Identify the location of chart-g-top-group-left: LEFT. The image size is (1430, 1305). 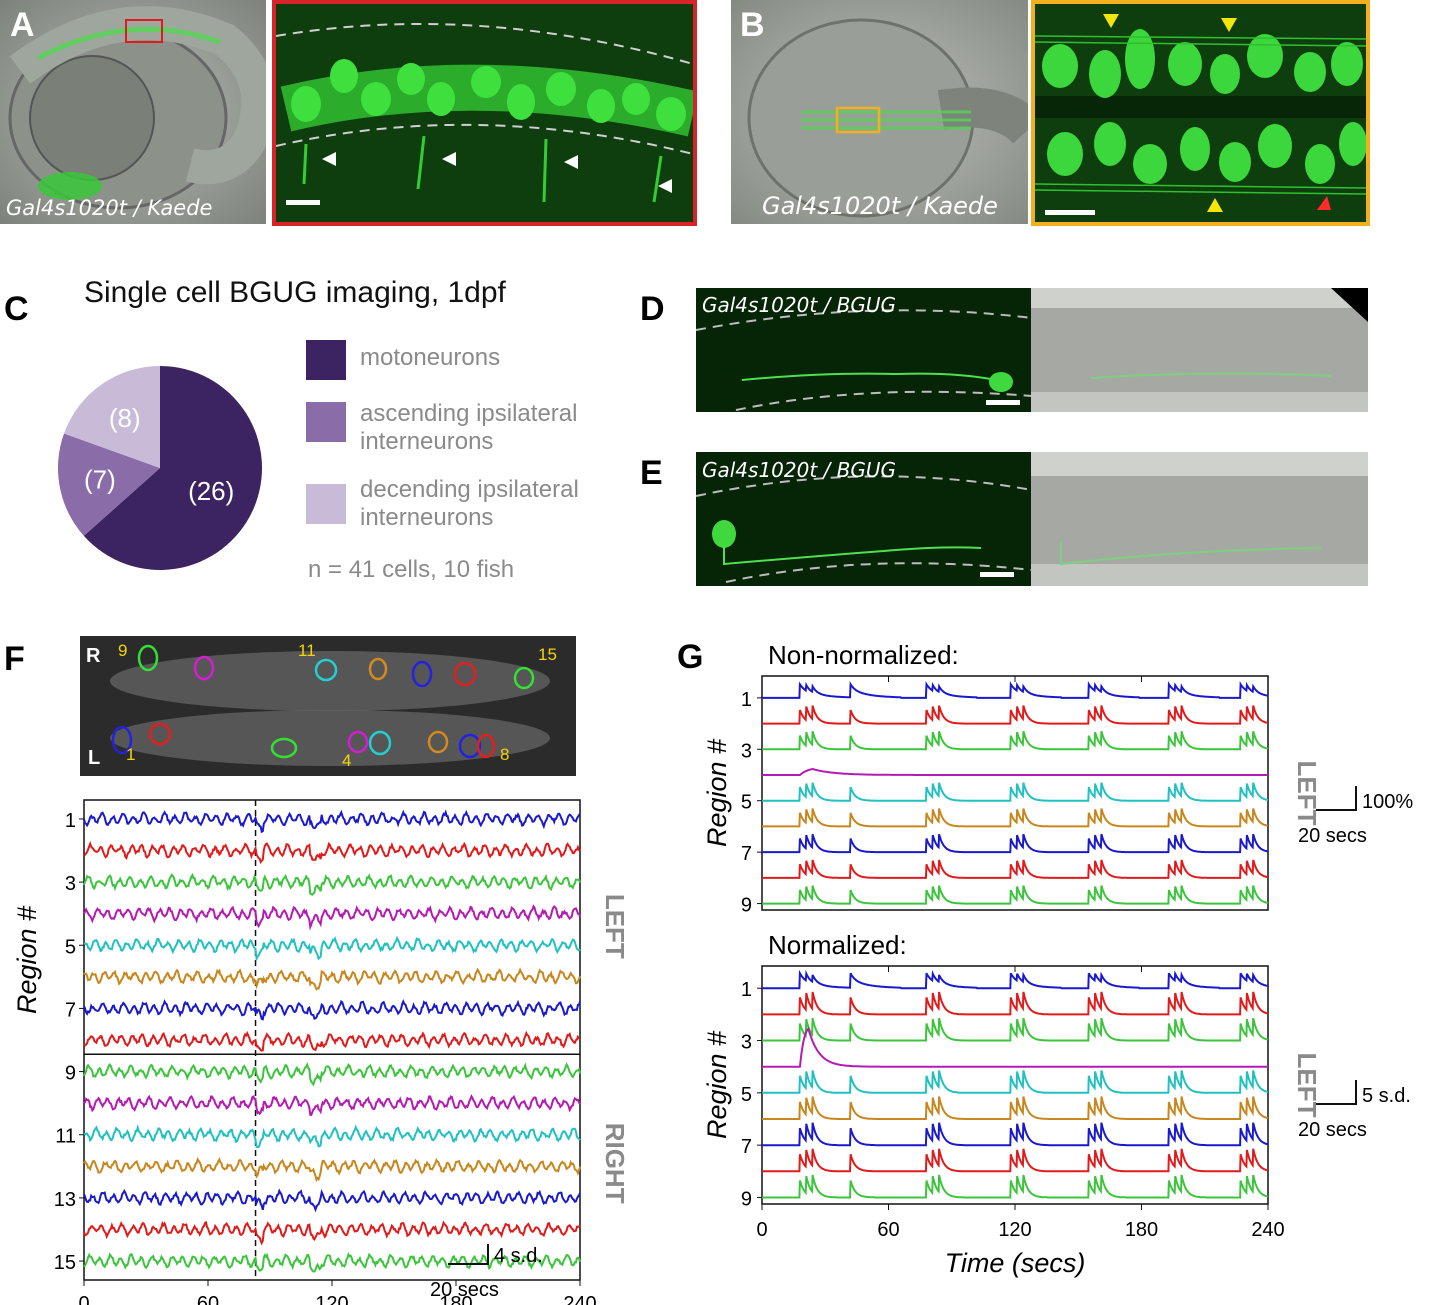
(1307, 793).